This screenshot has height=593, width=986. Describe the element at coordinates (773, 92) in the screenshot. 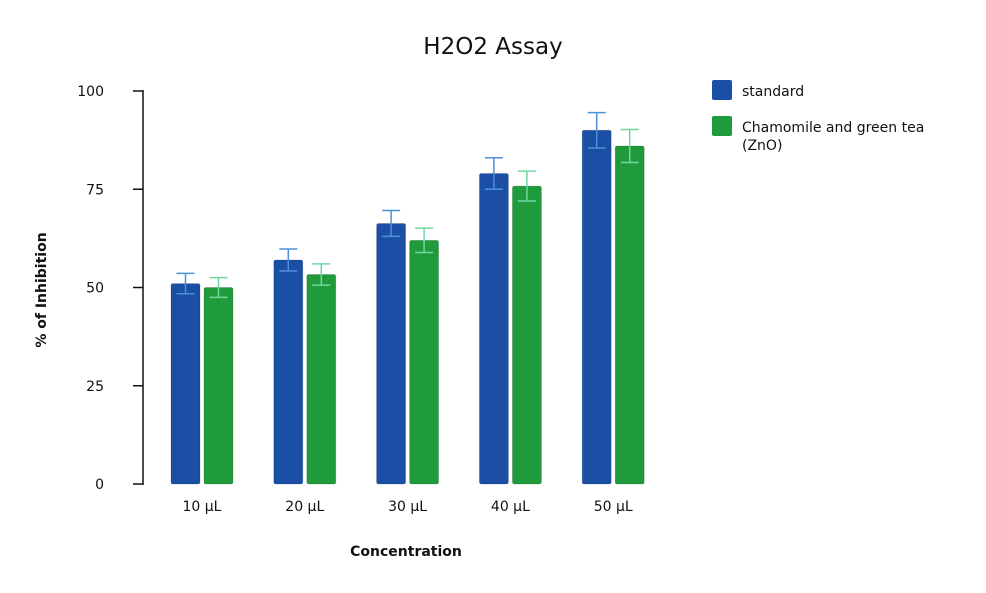

I see `legend-label-standard: standard` at that location.